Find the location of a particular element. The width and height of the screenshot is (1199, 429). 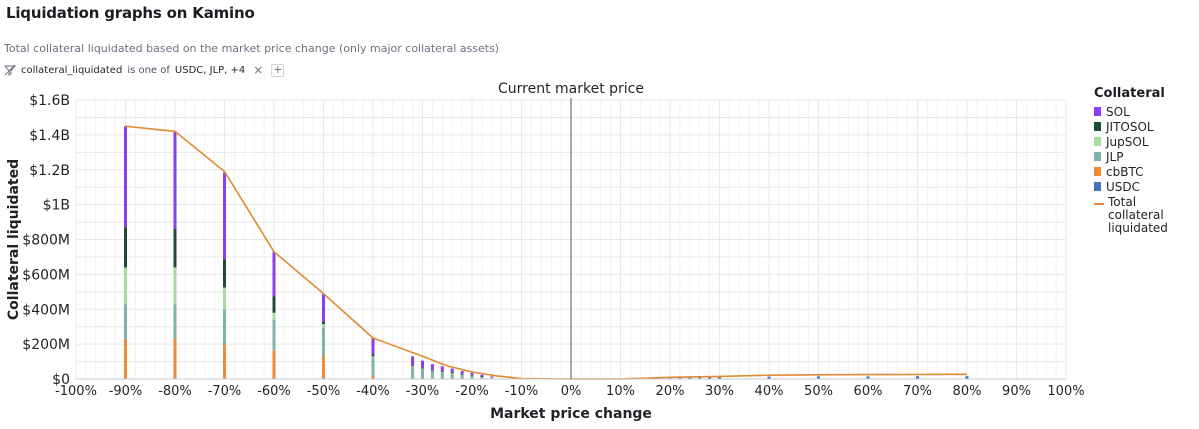

legend-label: cbBTC is located at coordinates (1125, 172).